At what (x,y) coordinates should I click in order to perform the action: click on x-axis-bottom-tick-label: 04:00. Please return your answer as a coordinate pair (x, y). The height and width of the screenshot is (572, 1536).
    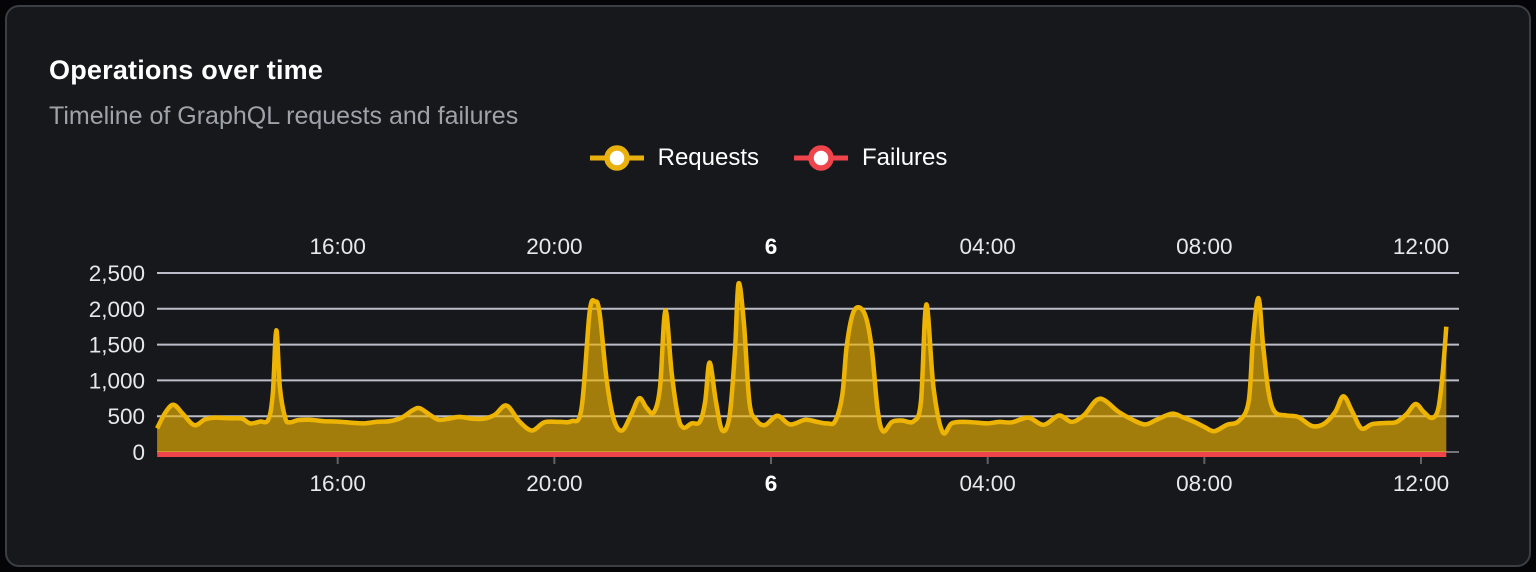
    Looking at the image, I should click on (988, 483).